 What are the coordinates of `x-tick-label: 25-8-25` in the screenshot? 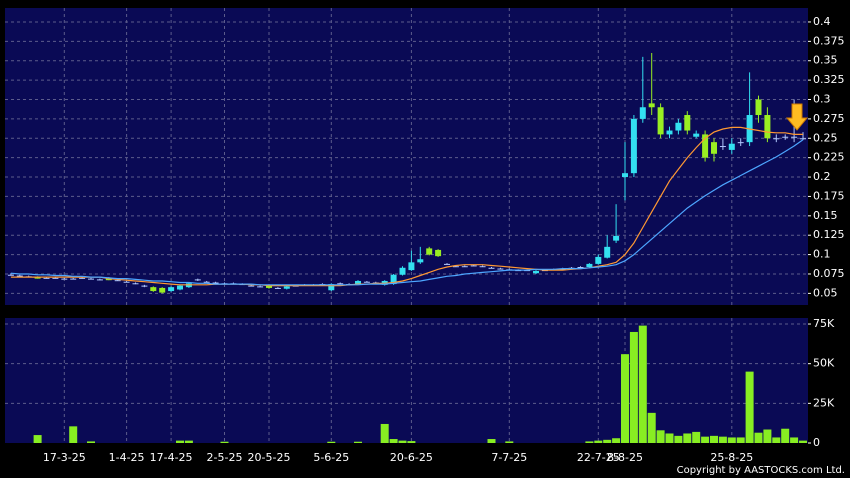 It's located at (731, 457).